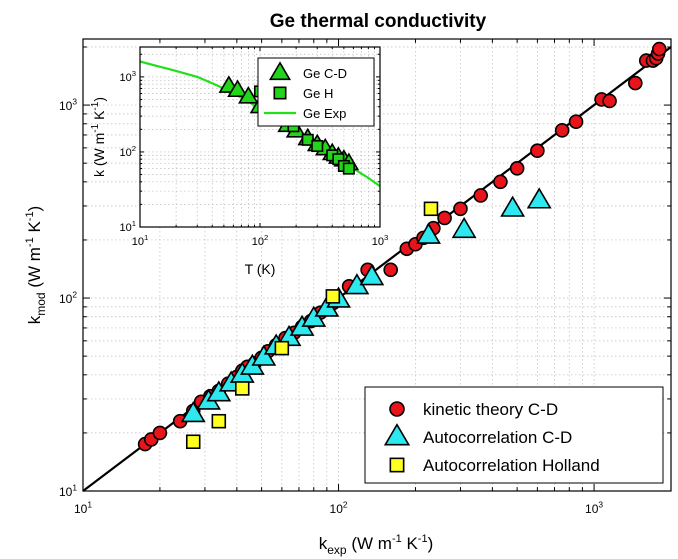 The image size is (678, 559). Describe the element at coordinates (260, 269) in the screenshot. I see `inset-x-axis-label: T (K)` at that location.